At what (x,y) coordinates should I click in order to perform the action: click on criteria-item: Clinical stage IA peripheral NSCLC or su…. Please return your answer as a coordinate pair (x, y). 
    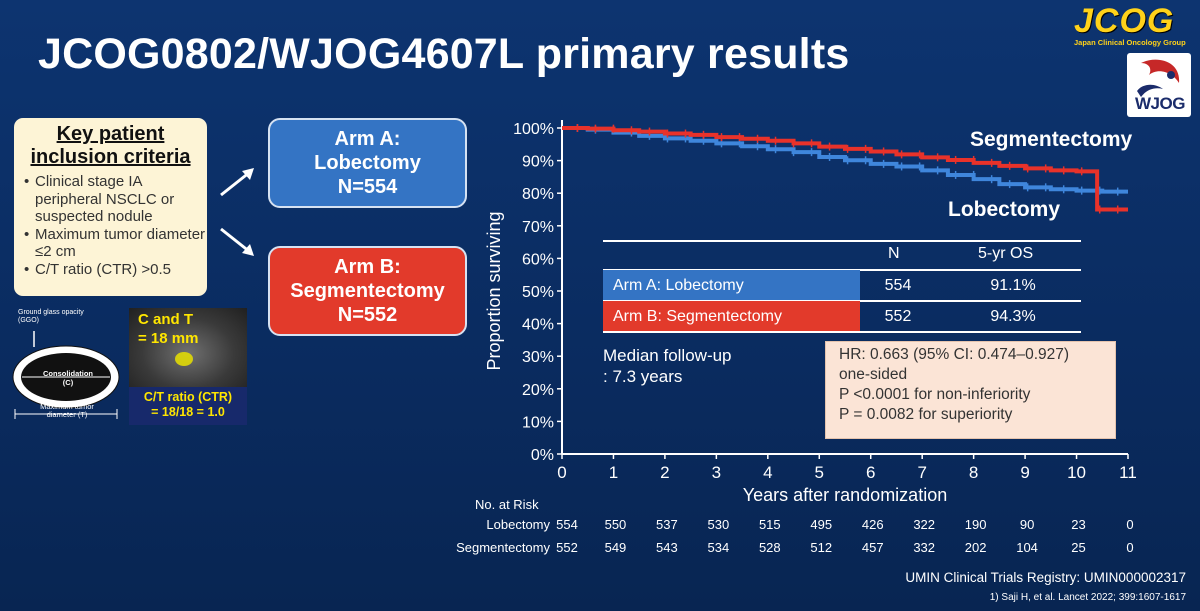
    Looking at the image, I should click on (115, 199).